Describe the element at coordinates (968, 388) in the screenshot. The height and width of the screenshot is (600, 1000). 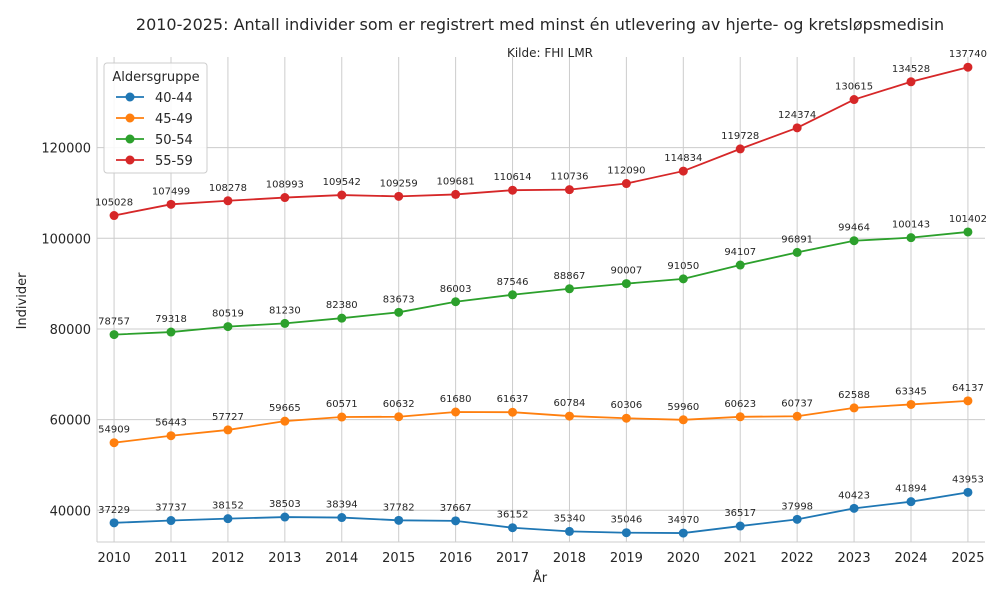
I see `data-label: 64137` at that location.